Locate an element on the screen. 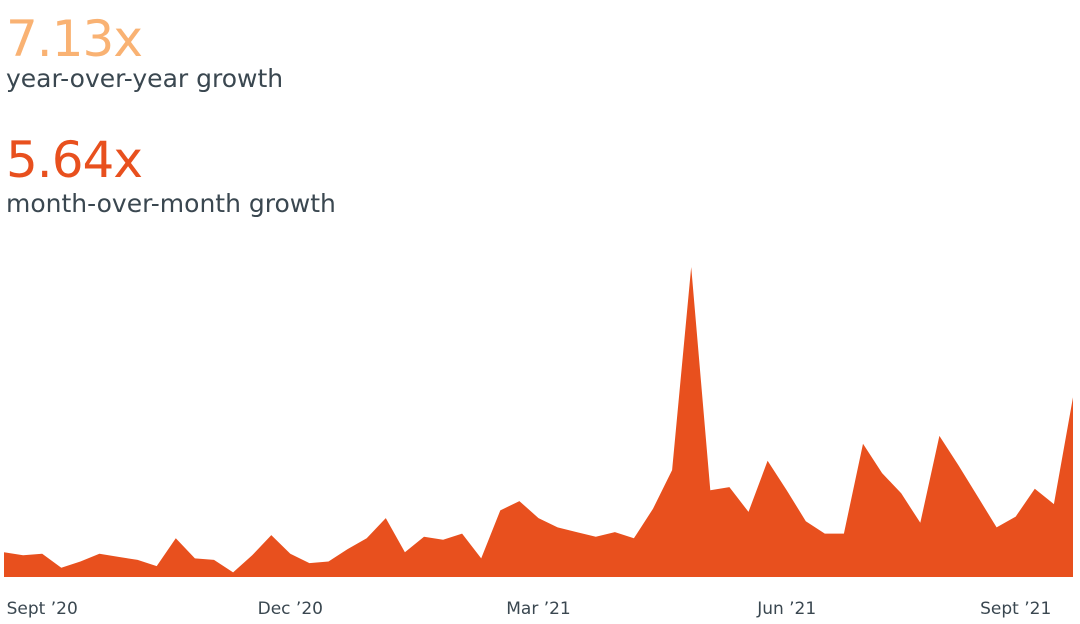 The image size is (1080, 624). yoy-growth-value: 7.13x is located at coordinates (74, 39).